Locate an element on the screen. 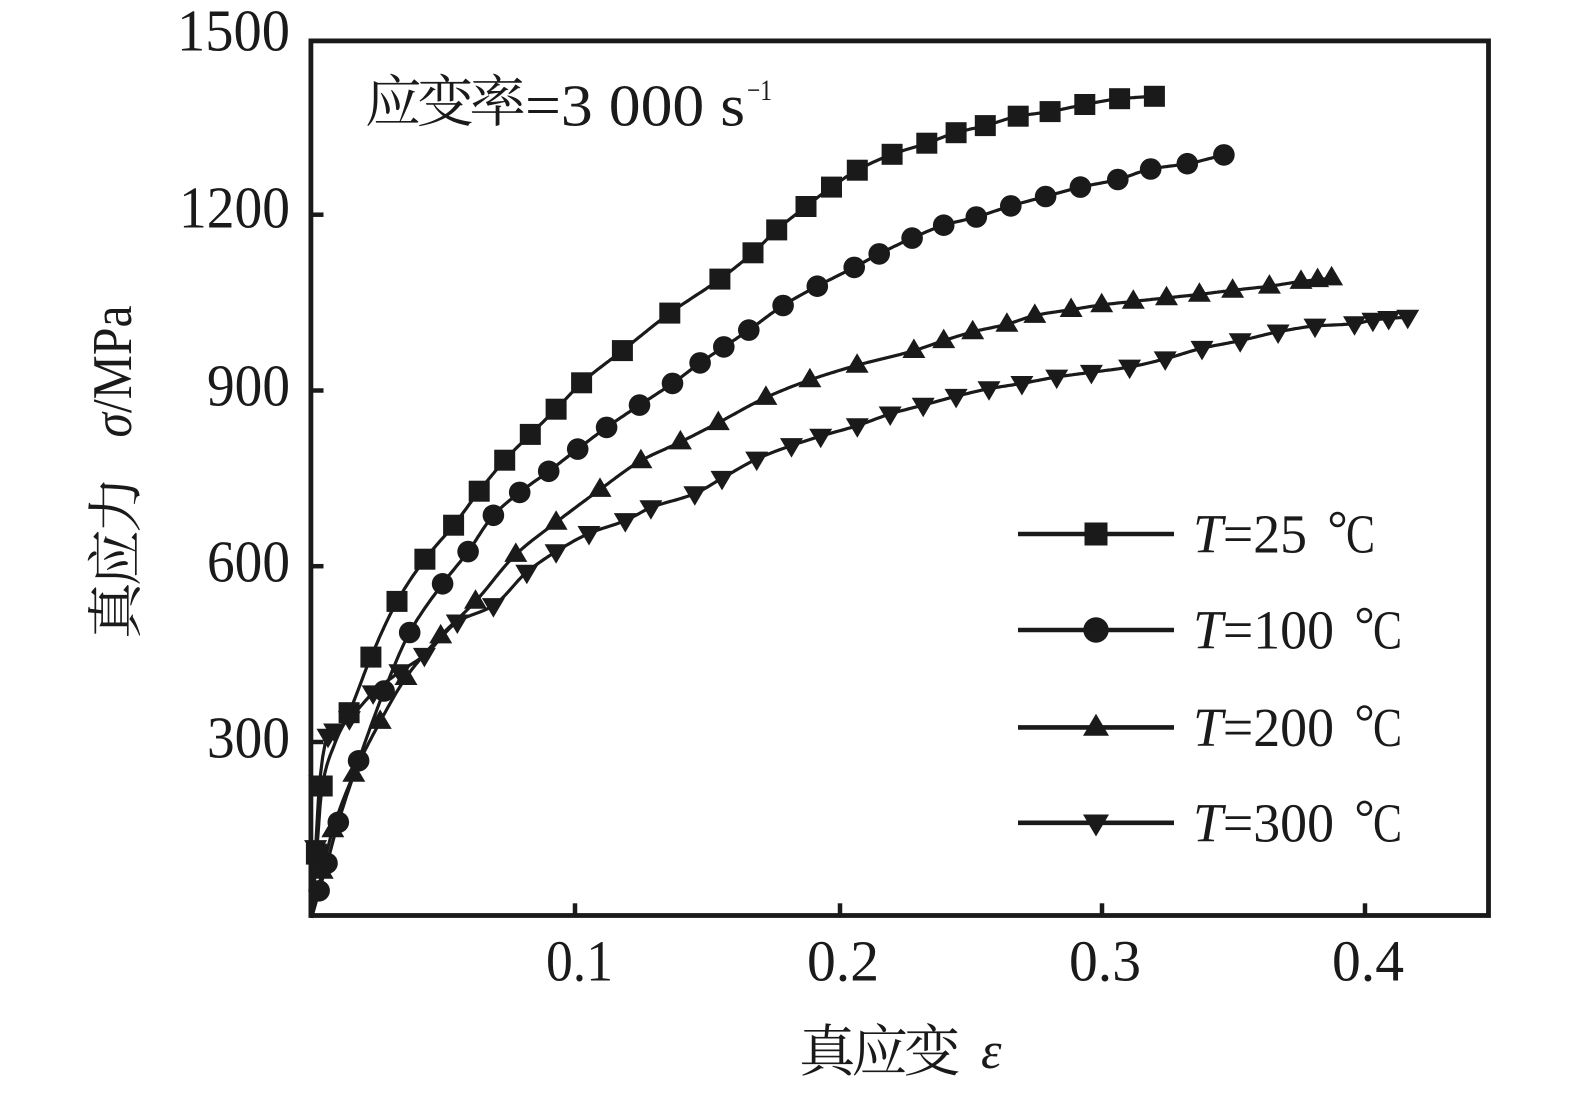 The image size is (1575, 1094). svg-text: 900 is located at coordinates (248, 386).